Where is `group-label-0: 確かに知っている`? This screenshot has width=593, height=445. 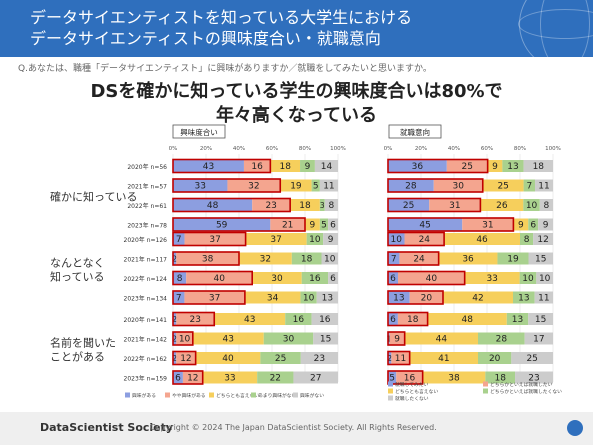
group-label-0: 確かに知っている is located at coordinates (93, 196).